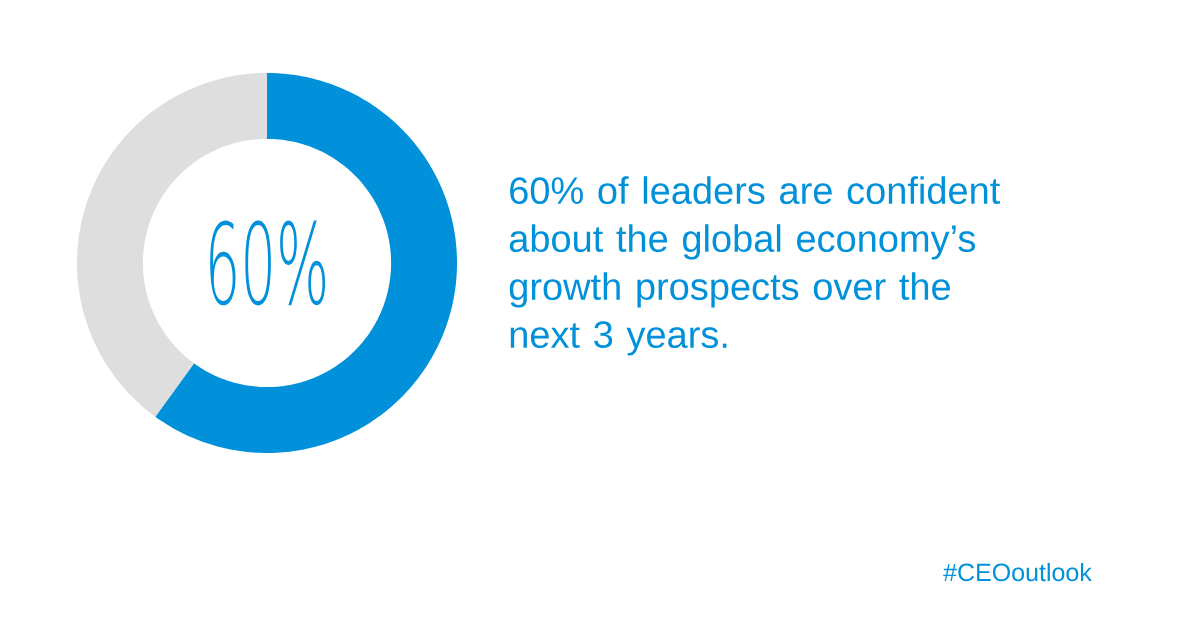 The height and width of the screenshot is (627, 1200). What do you see at coordinates (755, 266) in the screenshot?
I see `text: 60% of leaders are confident about the global economy’s growth prospects over the next 3 years.` at bounding box center [755, 266].